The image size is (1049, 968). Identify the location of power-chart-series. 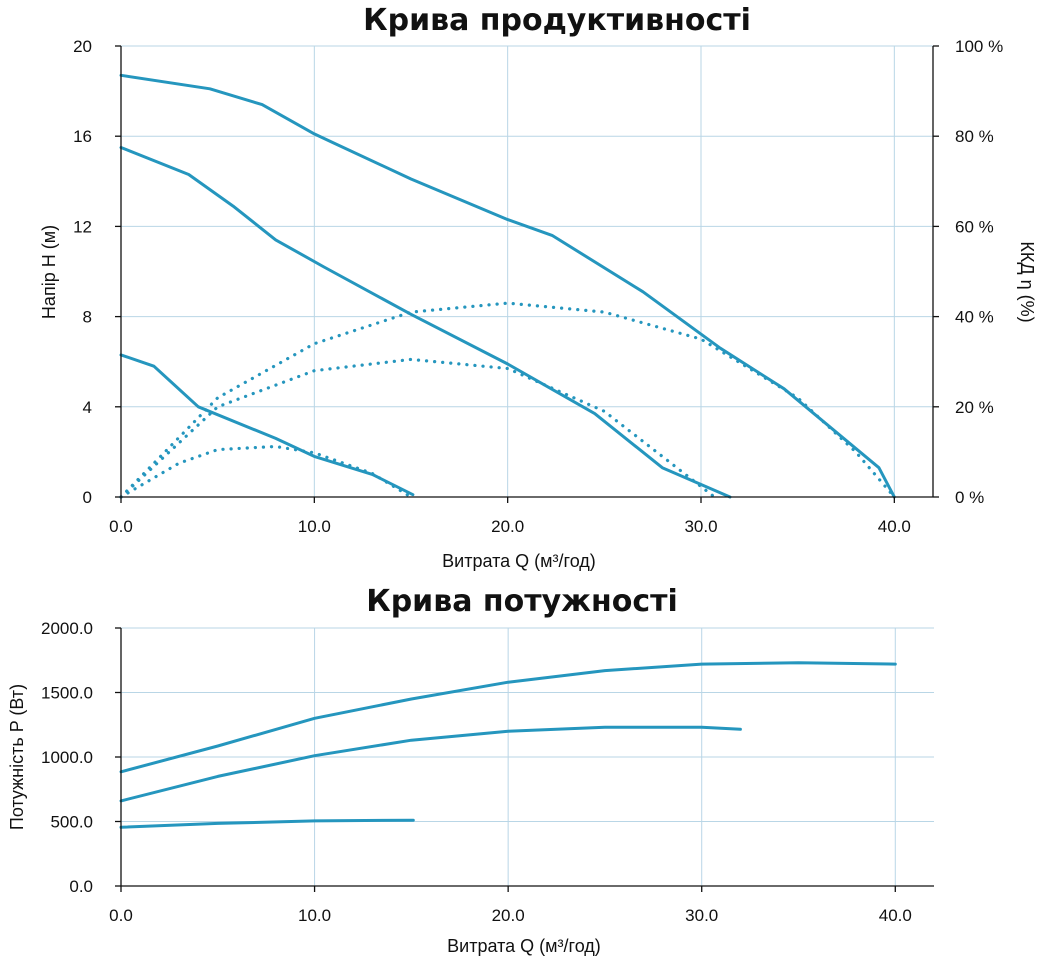
(508, 745).